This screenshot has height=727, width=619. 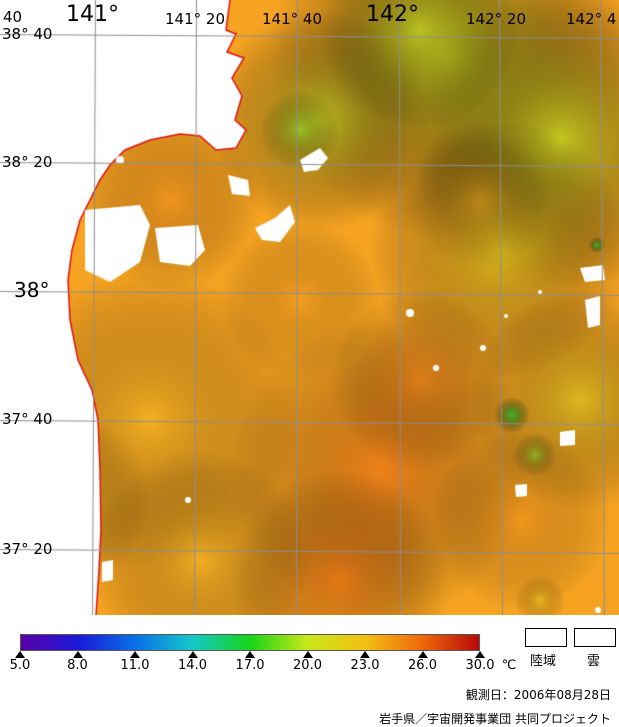 What do you see at coordinates (20, 665) in the screenshot?
I see `scale-tick-label: 5.0` at bounding box center [20, 665].